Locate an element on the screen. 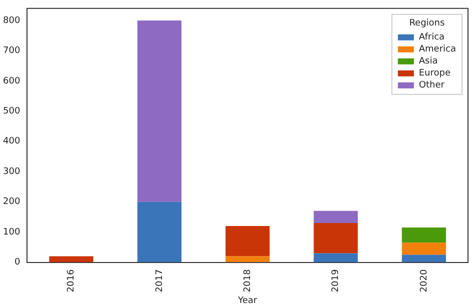 The height and width of the screenshot is (306, 474). legend-label: Europe is located at coordinates (434, 73).